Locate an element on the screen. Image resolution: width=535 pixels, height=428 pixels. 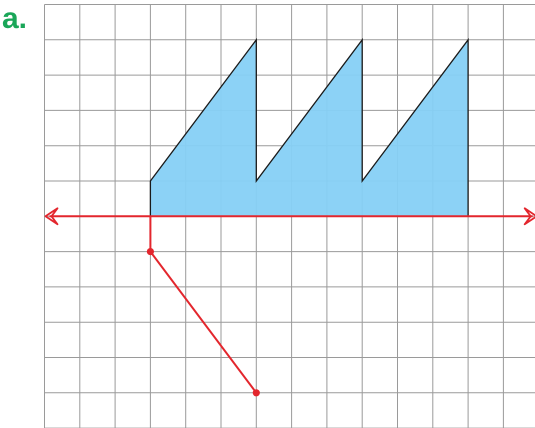
diagonal-segment is located at coordinates (203, 322).